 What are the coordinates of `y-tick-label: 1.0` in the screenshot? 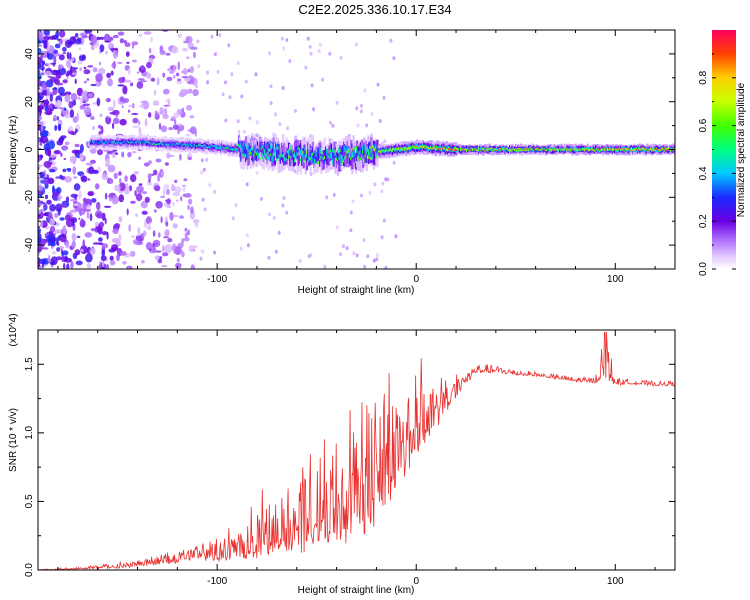 It's located at (29, 432).